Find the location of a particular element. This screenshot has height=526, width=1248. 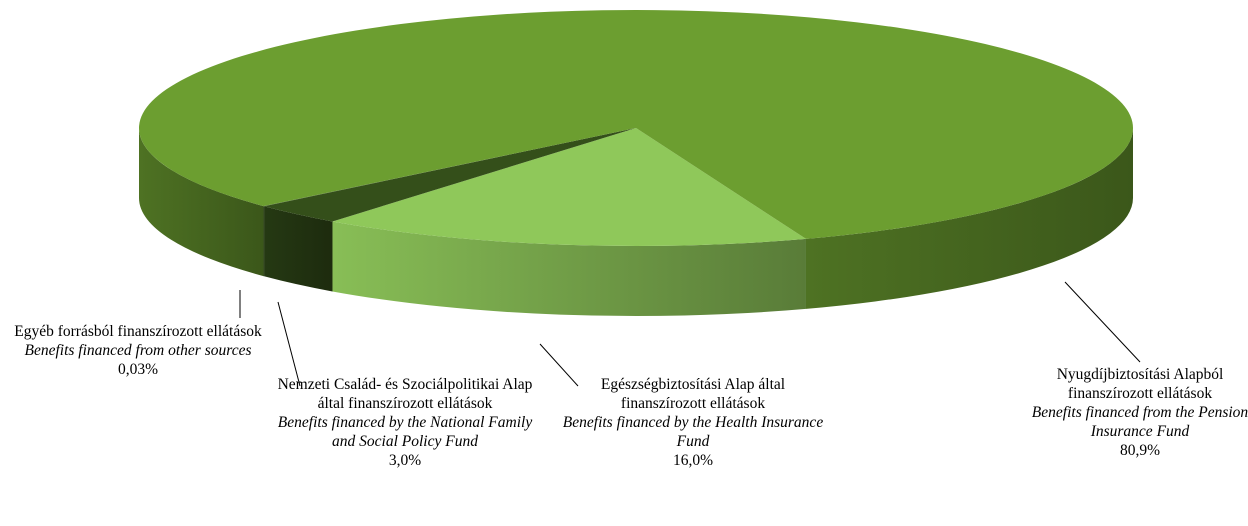

category-label: Egyéb forrásból finanszírozott ellátások is located at coordinates (138, 331).